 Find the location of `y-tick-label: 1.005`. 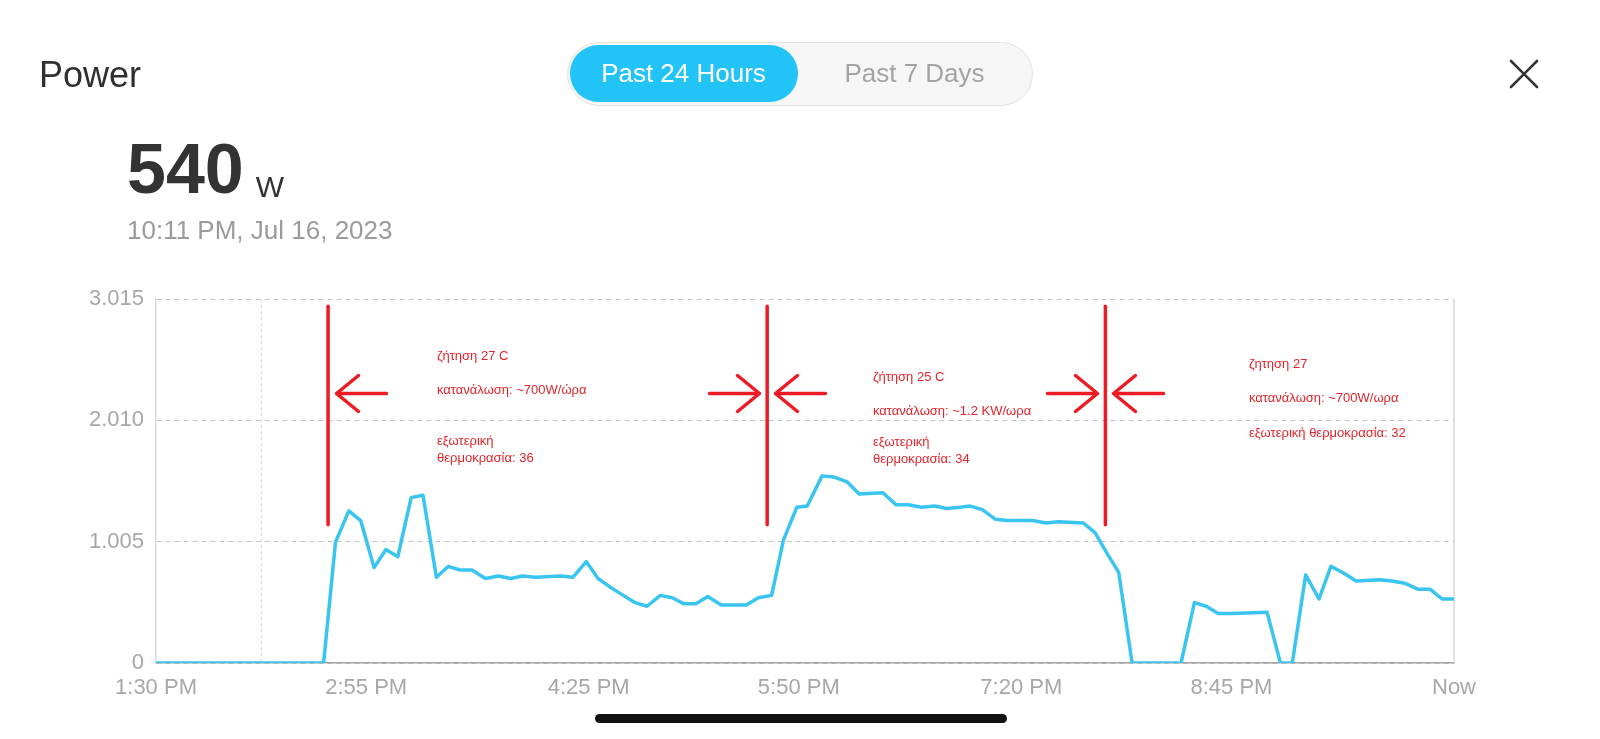

y-tick-label: 1.005 is located at coordinates (116, 540).